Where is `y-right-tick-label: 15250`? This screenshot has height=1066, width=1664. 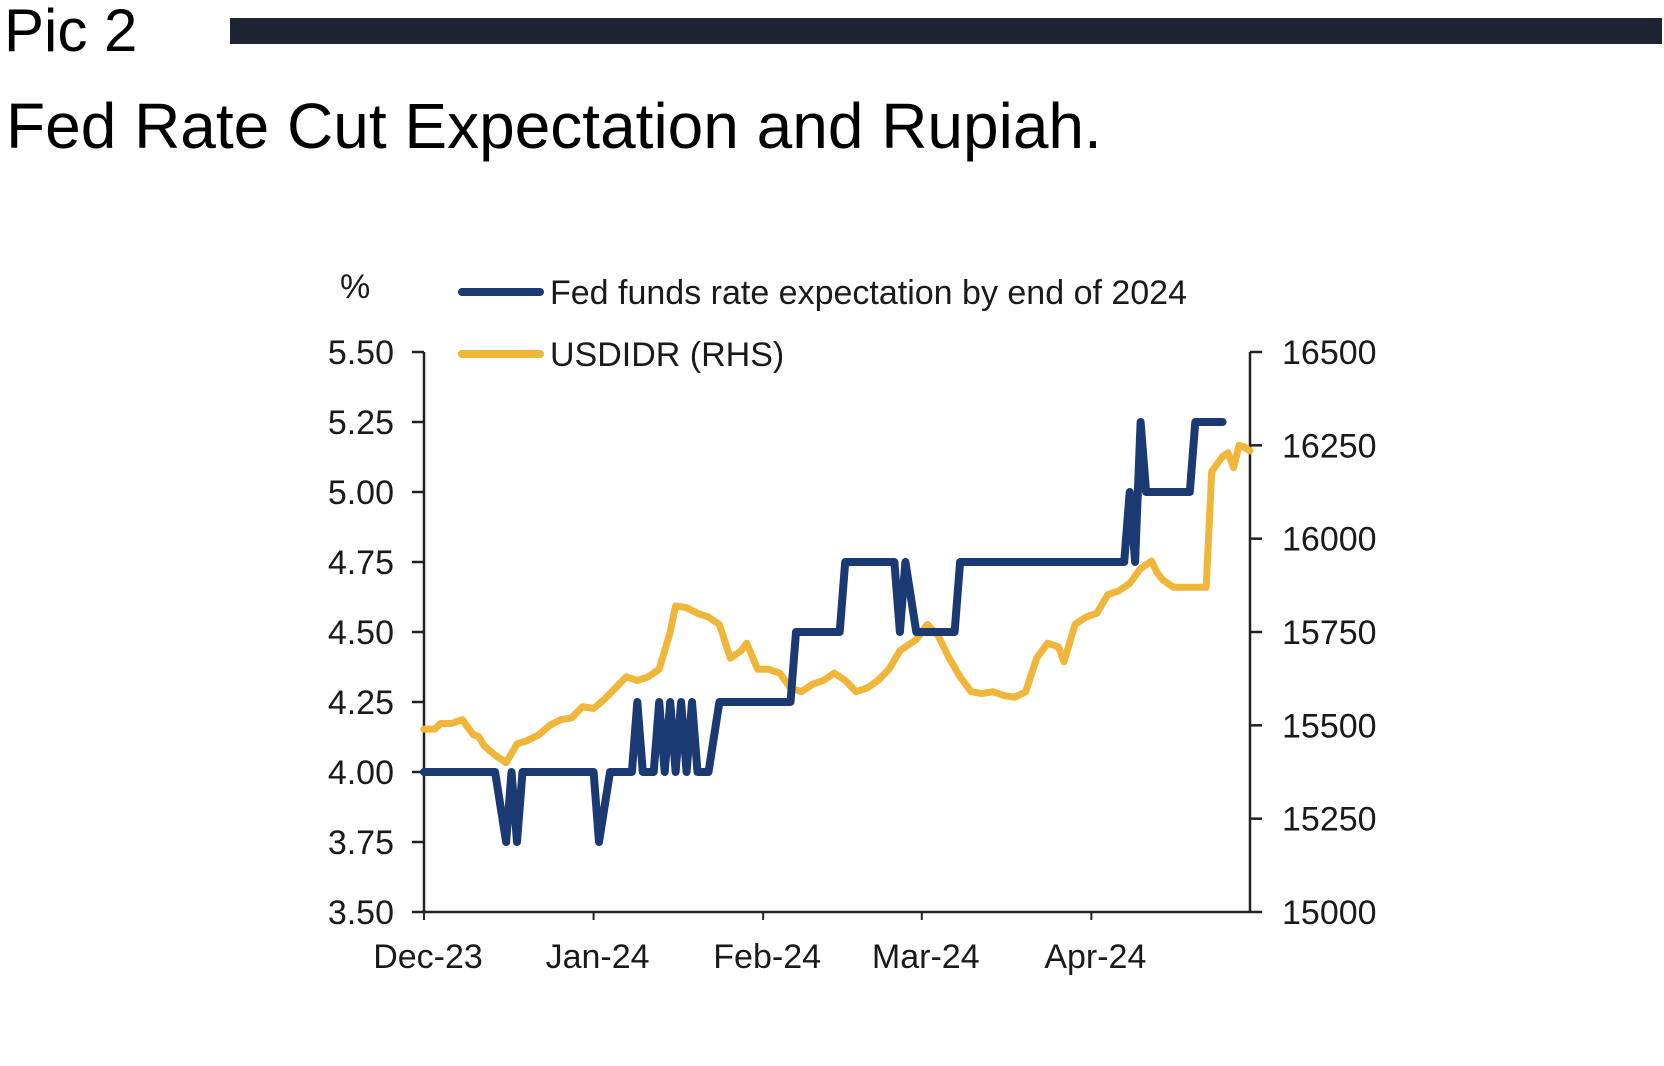 y-right-tick-label: 15250 is located at coordinates (1329, 820).